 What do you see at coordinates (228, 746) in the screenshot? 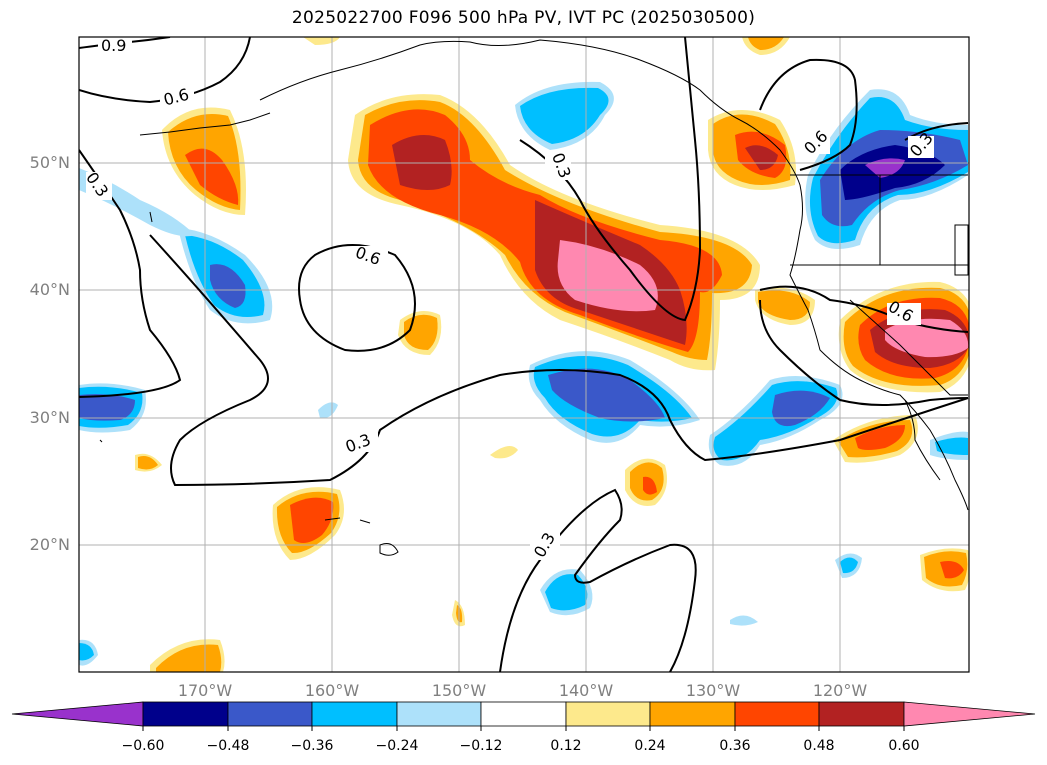
I see `colorbar-tick-label: −0.48` at bounding box center [228, 746].